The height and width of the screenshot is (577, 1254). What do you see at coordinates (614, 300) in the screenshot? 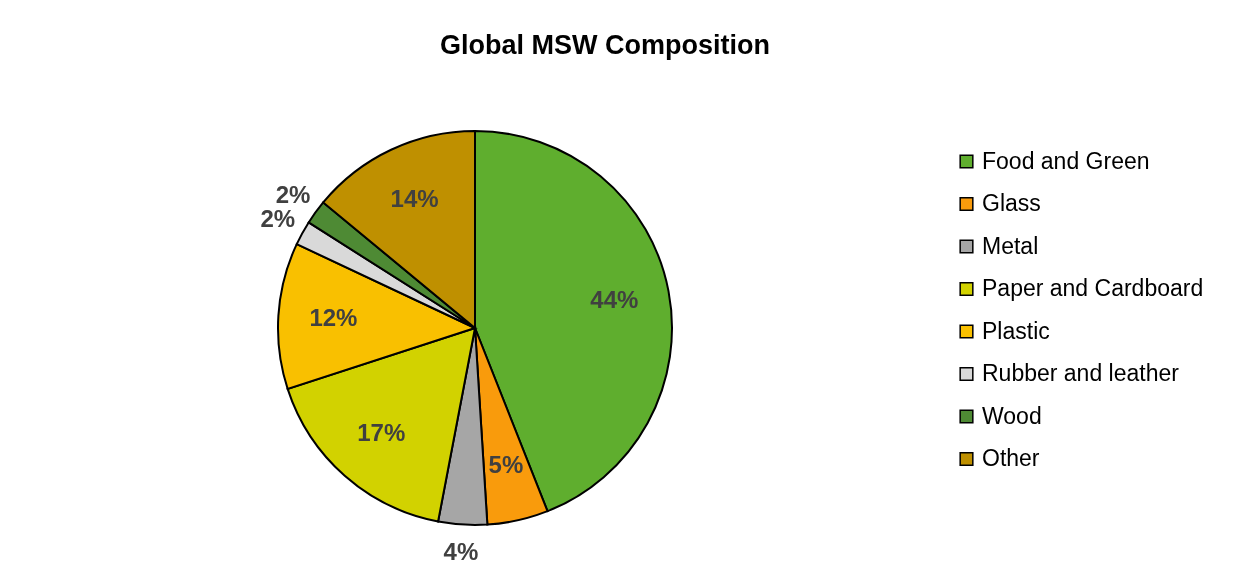
I see `data-label: 44%` at bounding box center [614, 300].